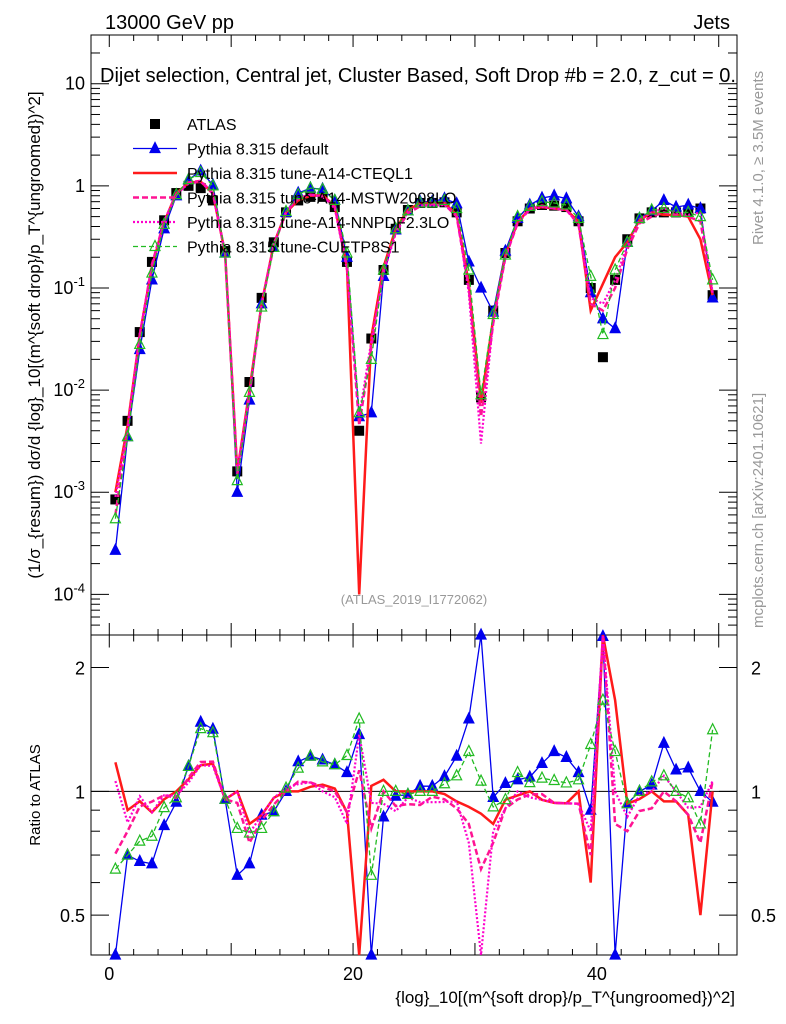 The image size is (786, 1024). Describe the element at coordinates (258, 150) in the screenshot. I see `legend-label-default: Pythia 8.315 default` at that location.